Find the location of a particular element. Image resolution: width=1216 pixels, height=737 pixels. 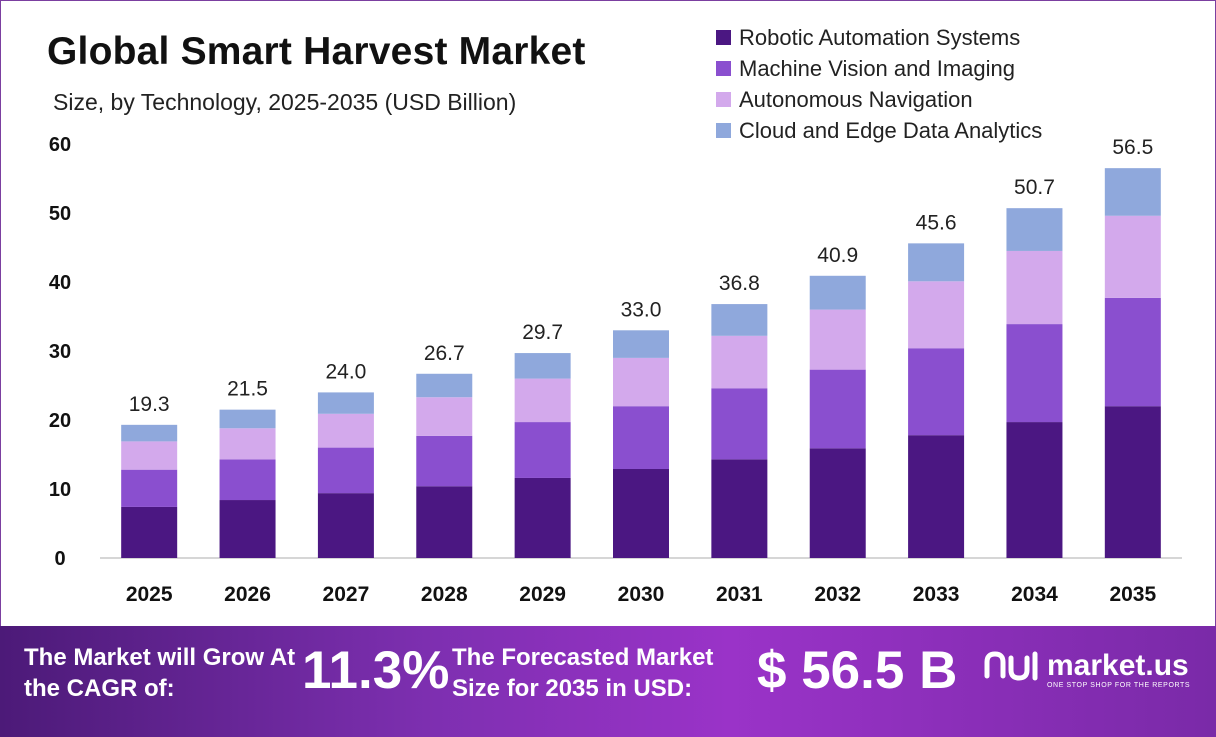

bar-total-label: 45.6 is located at coordinates (936, 222).